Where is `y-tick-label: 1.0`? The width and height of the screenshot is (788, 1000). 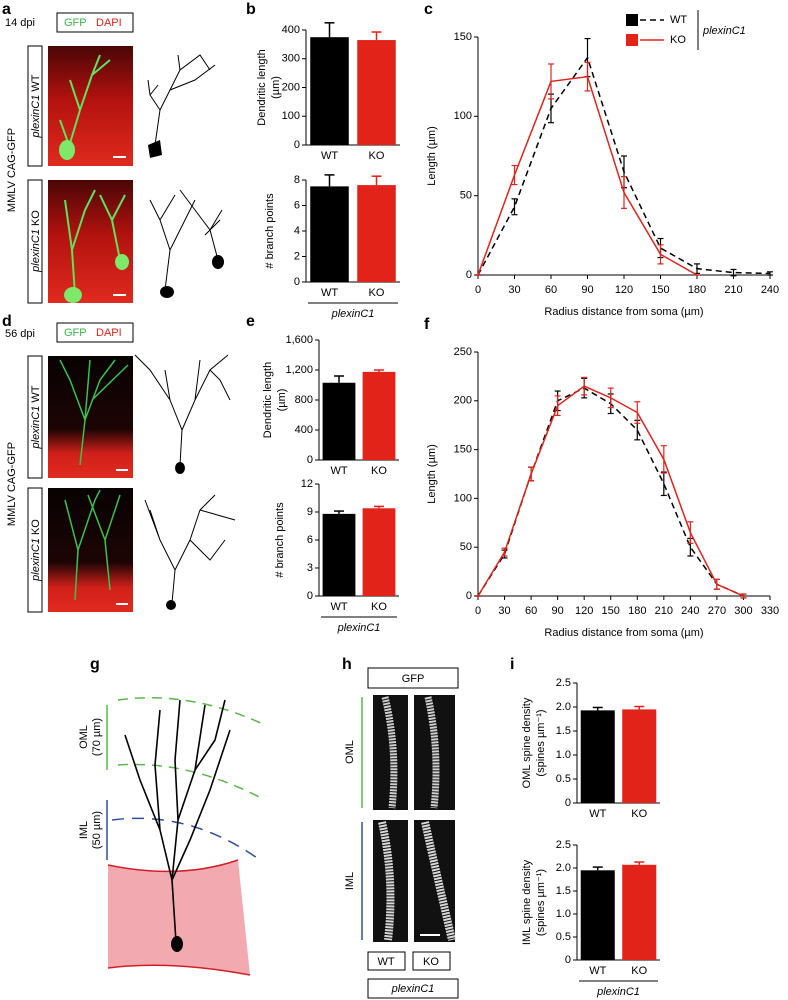
y-tick-label: 1.0 is located at coordinates (563, 914).